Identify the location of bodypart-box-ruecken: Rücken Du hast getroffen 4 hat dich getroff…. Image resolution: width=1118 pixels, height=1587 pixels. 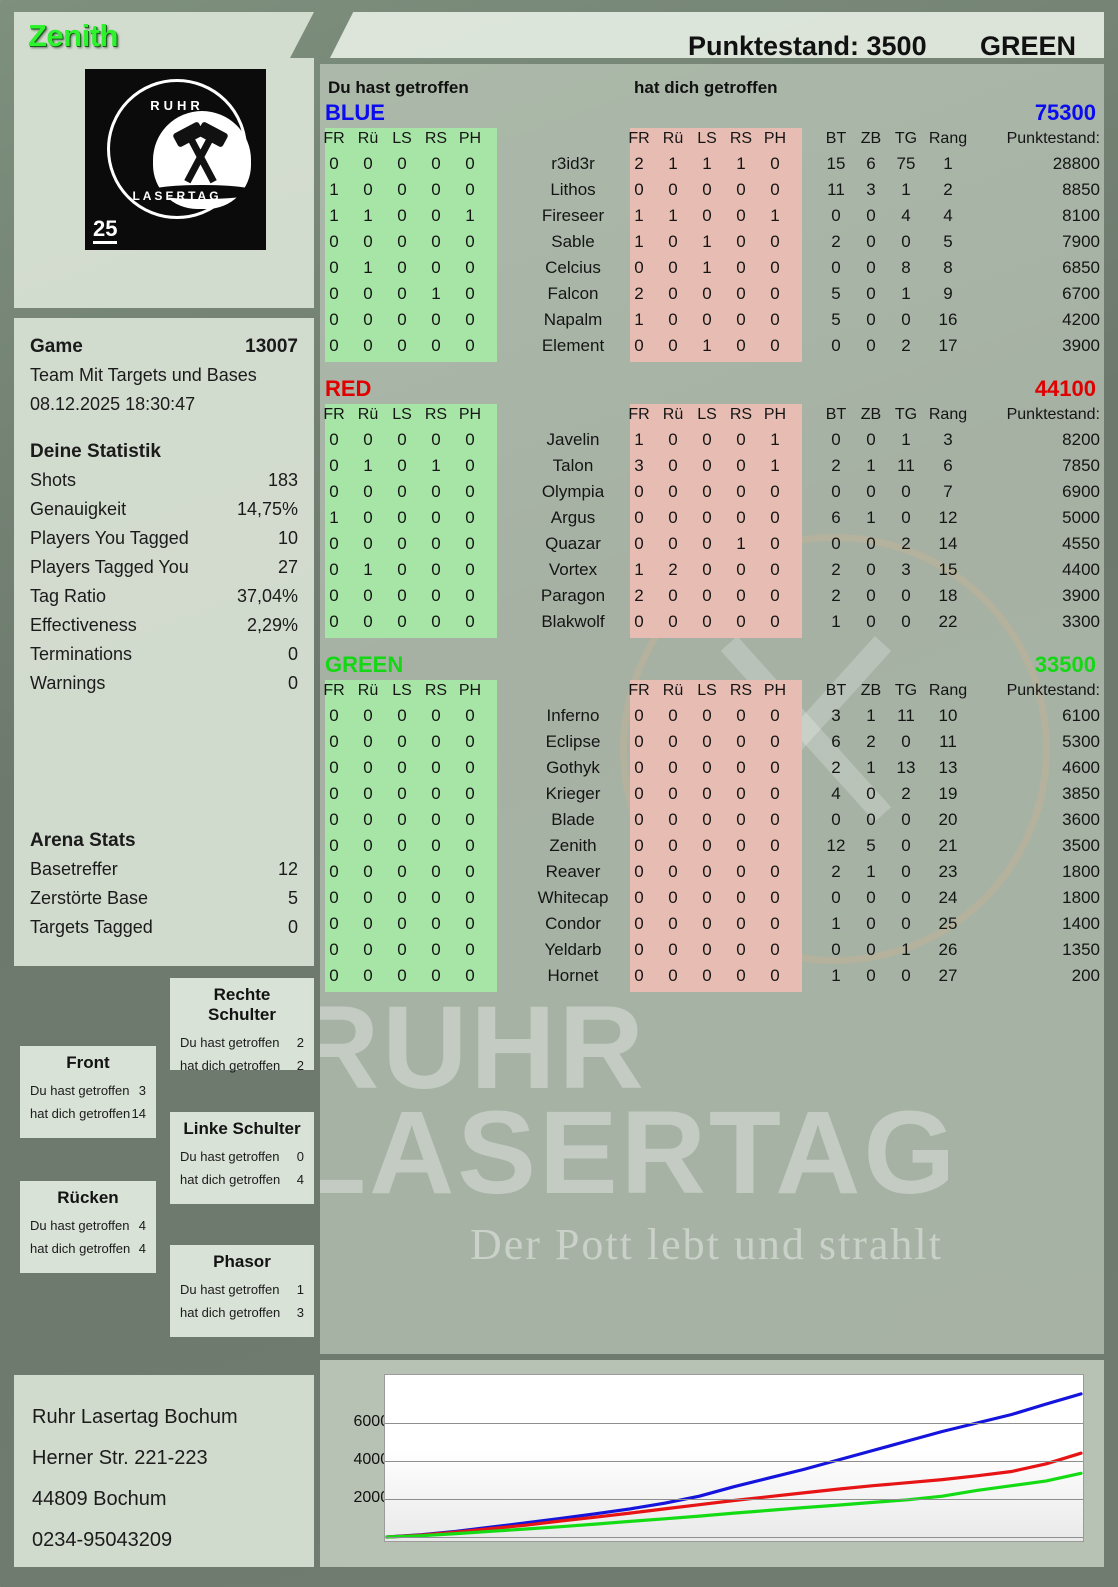
(88, 1227).